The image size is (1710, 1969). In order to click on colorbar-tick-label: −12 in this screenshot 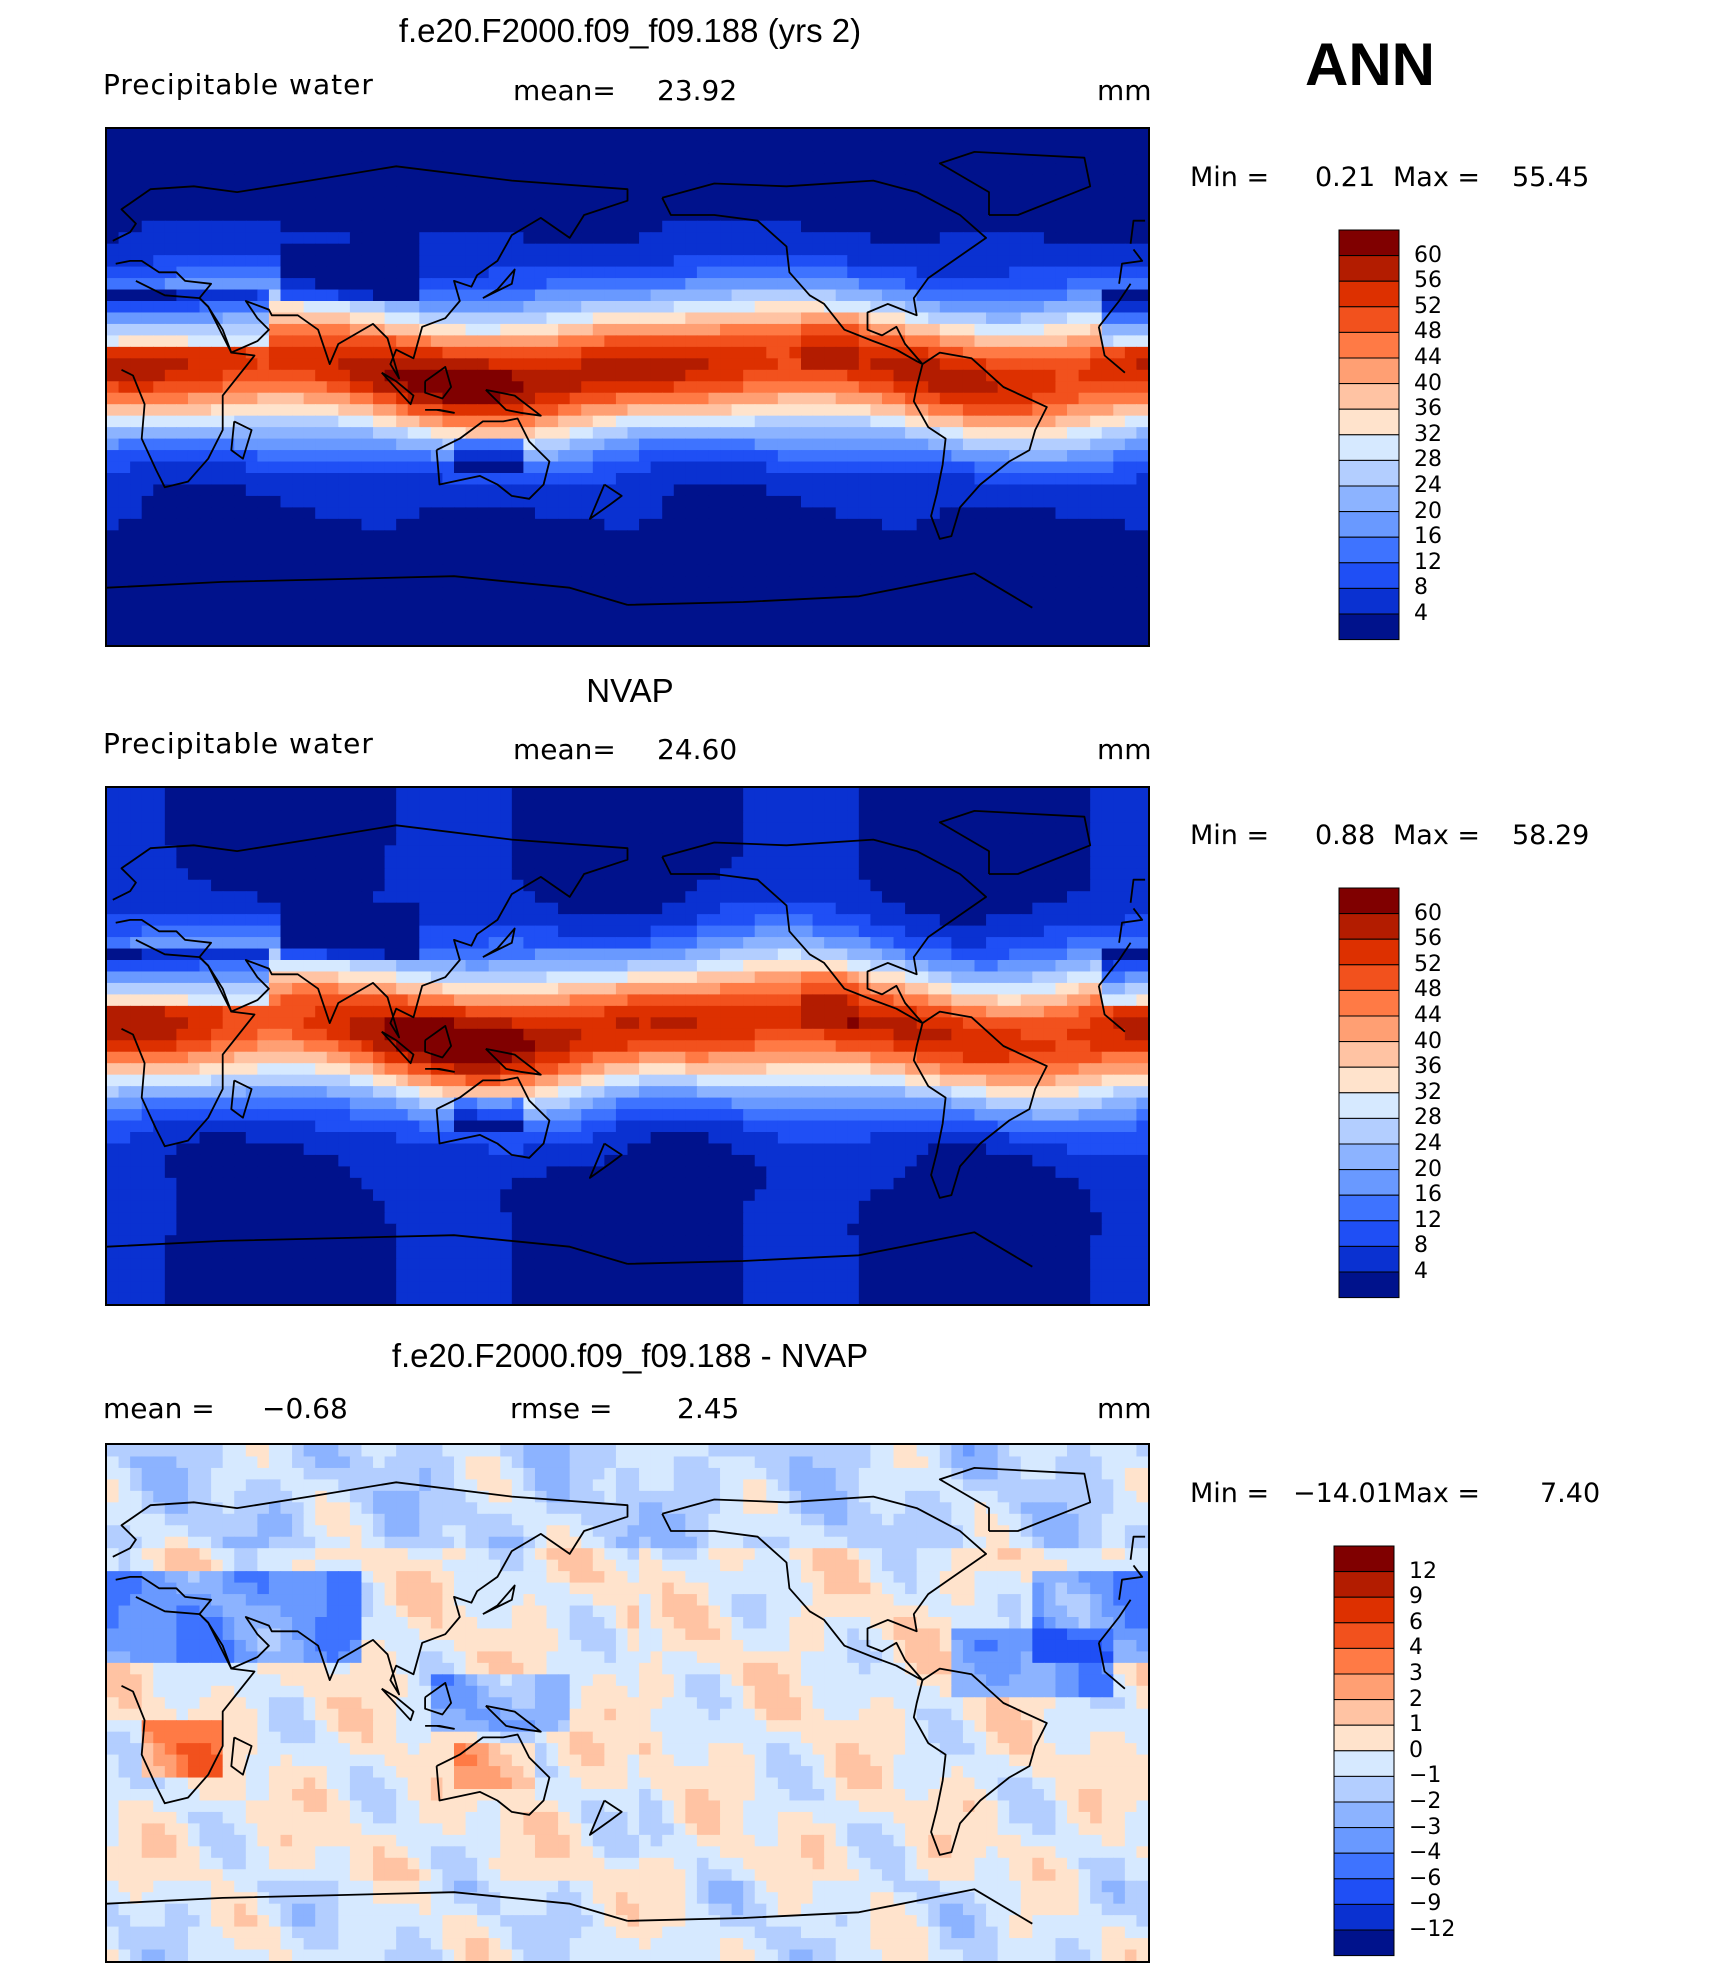, I will do `click(1432, 1929)`.